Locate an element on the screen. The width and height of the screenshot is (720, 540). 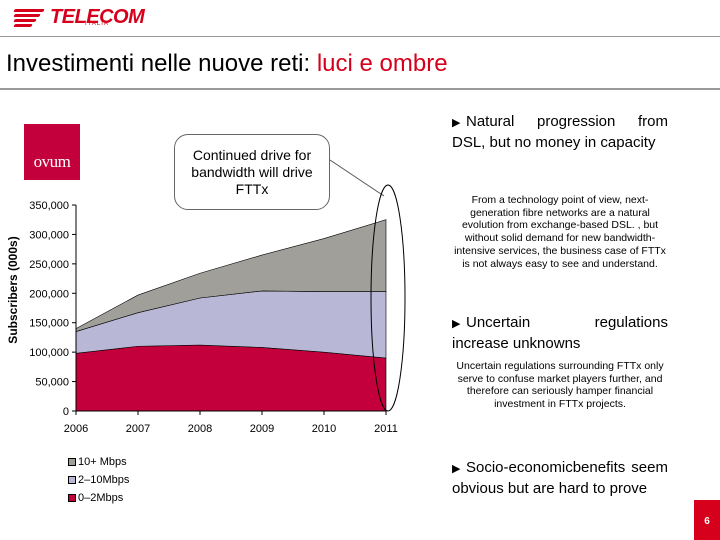
legend-swatch-2to10 is located at coordinates (72, 480).